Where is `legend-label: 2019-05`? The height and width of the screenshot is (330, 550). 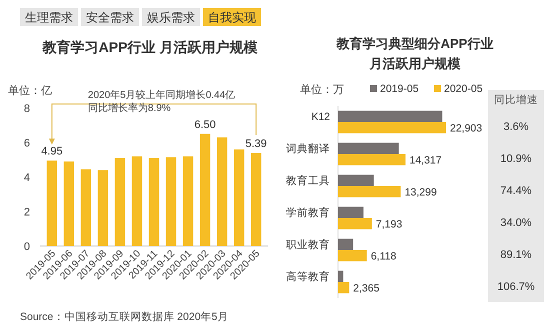 legend-label: 2019-05 is located at coordinates (399, 89).